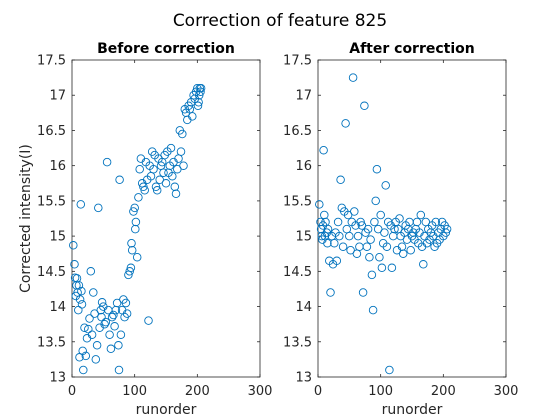  Describe the element at coordinates (412, 49) in the screenshot. I see `panel-title: After correction` at that location.